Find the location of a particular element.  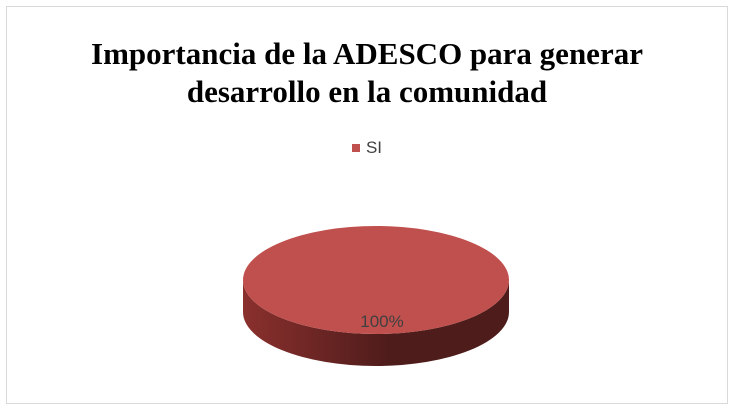

pie-chart: 100% is located at coordinates (376, 296).